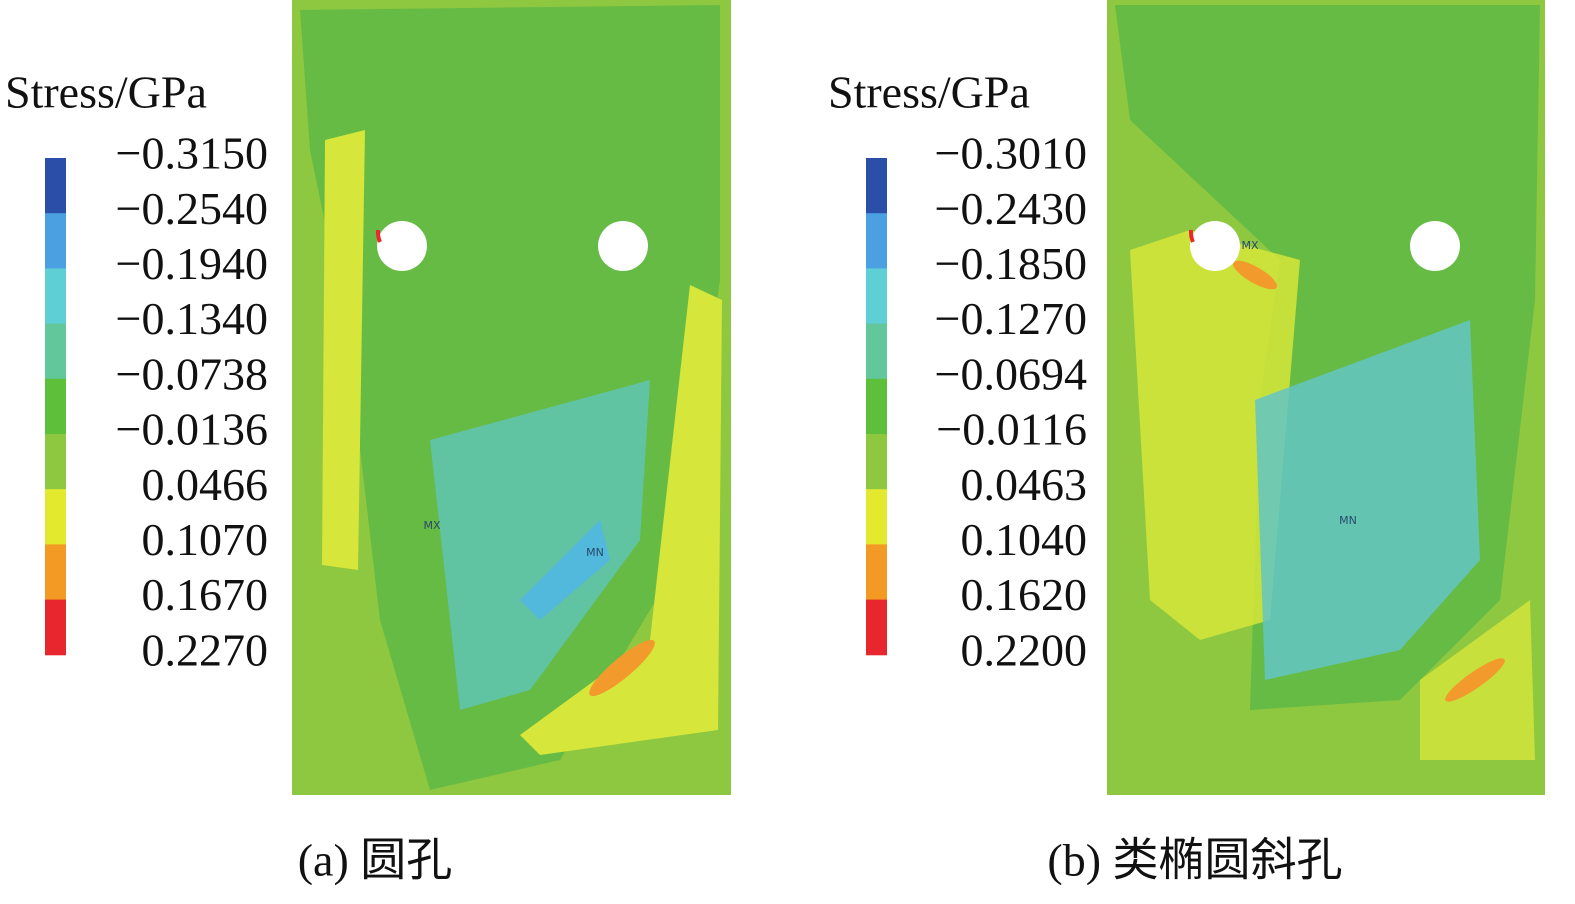 The width and height of the screenshot is (1575, 904). Describe the element at coordinates (1024, 484) in the screenshot. I see `legend-label: 0.0463` at that location.